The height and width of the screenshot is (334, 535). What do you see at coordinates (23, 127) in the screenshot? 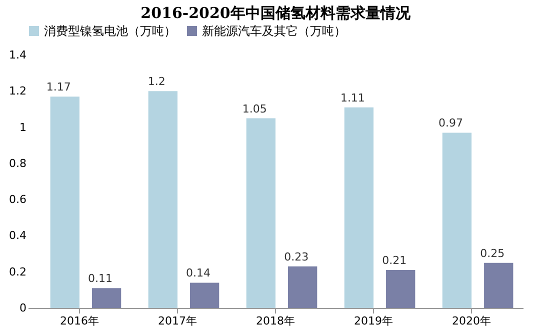
I see `y-tick-label: 1` at bounding box center [23, 127].